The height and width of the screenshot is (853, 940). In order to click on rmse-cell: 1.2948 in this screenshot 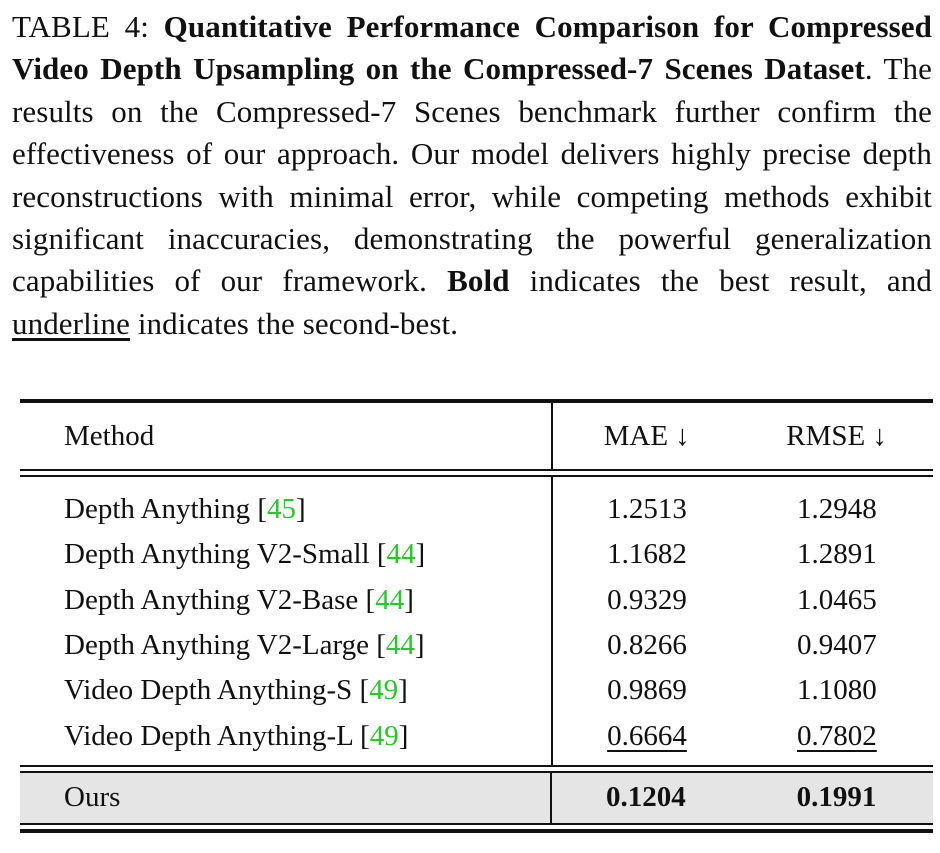, I will do `click(837, 504)`.